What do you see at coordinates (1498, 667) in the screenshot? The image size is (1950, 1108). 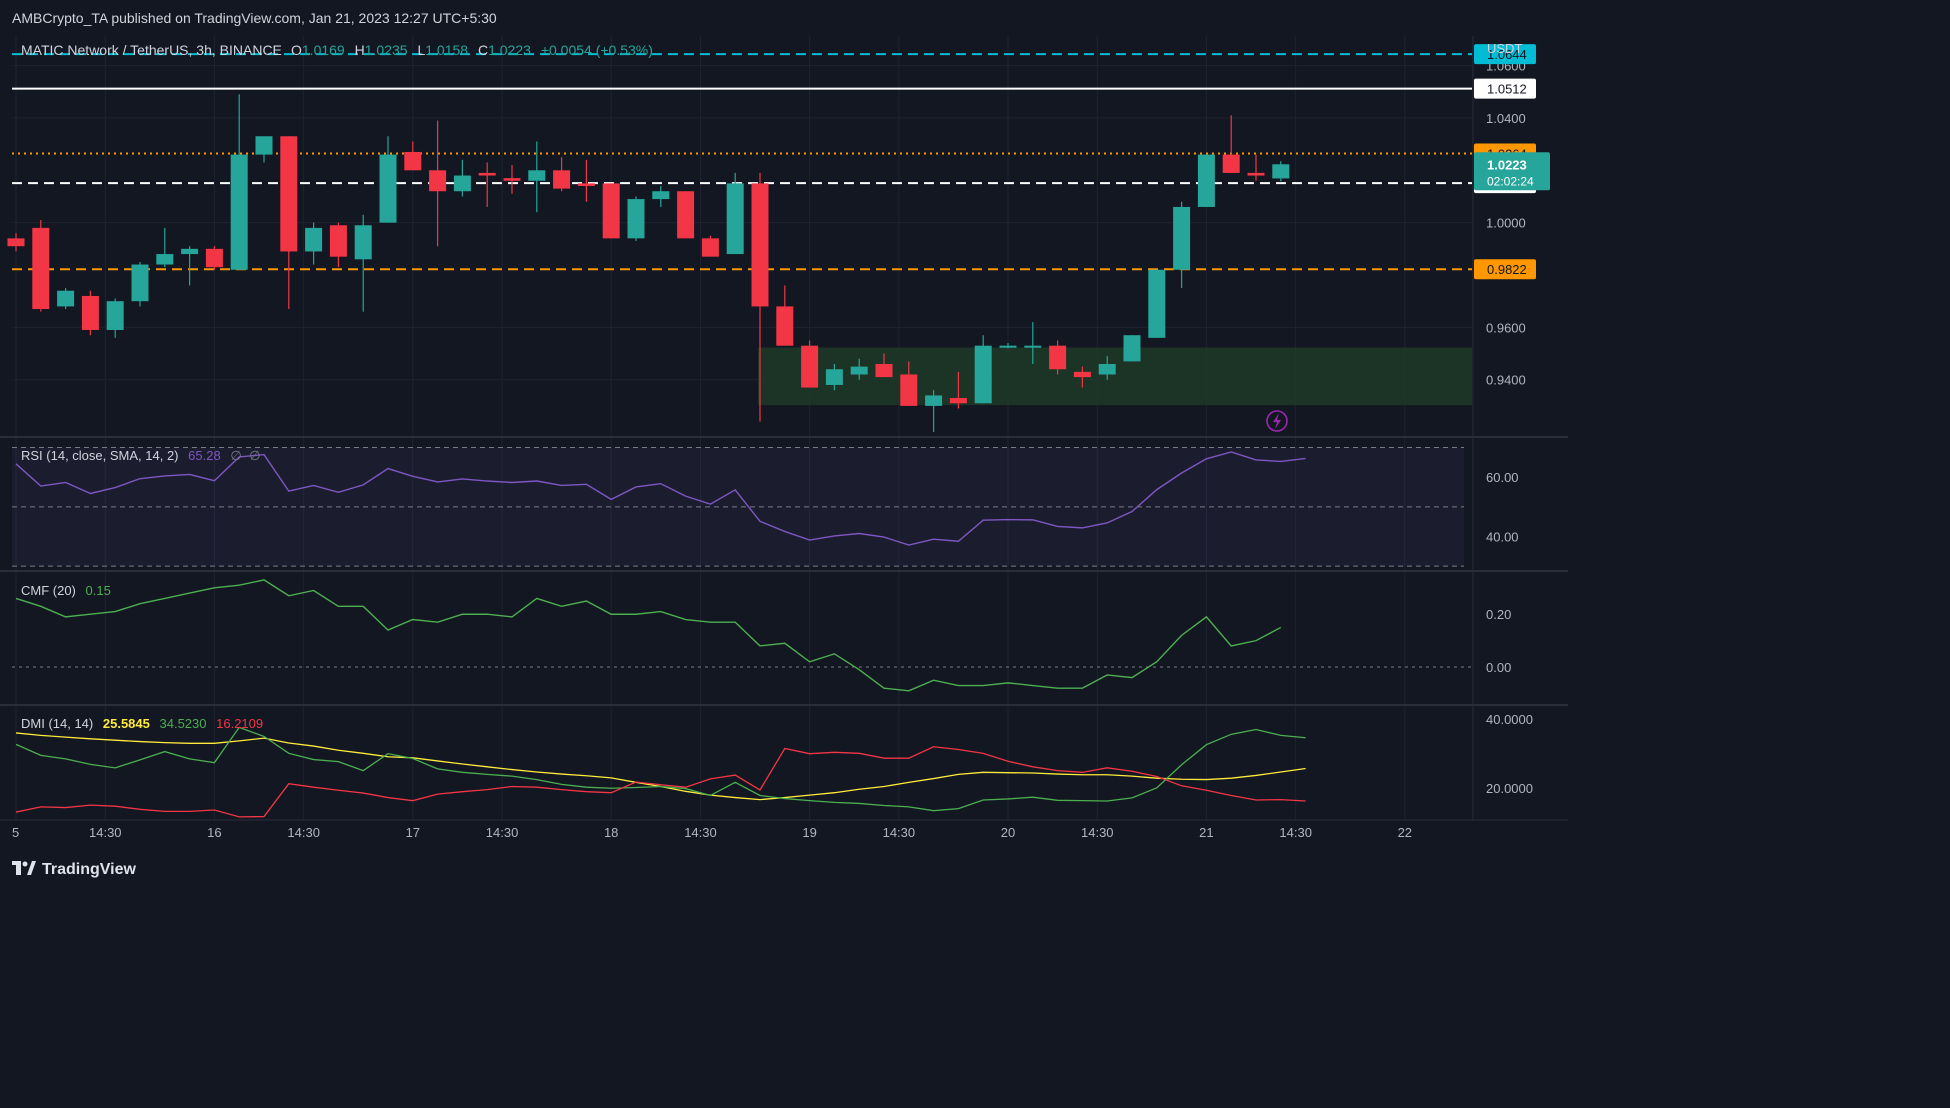 I see `cmf-tick-label: 0.00` at bounding box center [1498, 667].